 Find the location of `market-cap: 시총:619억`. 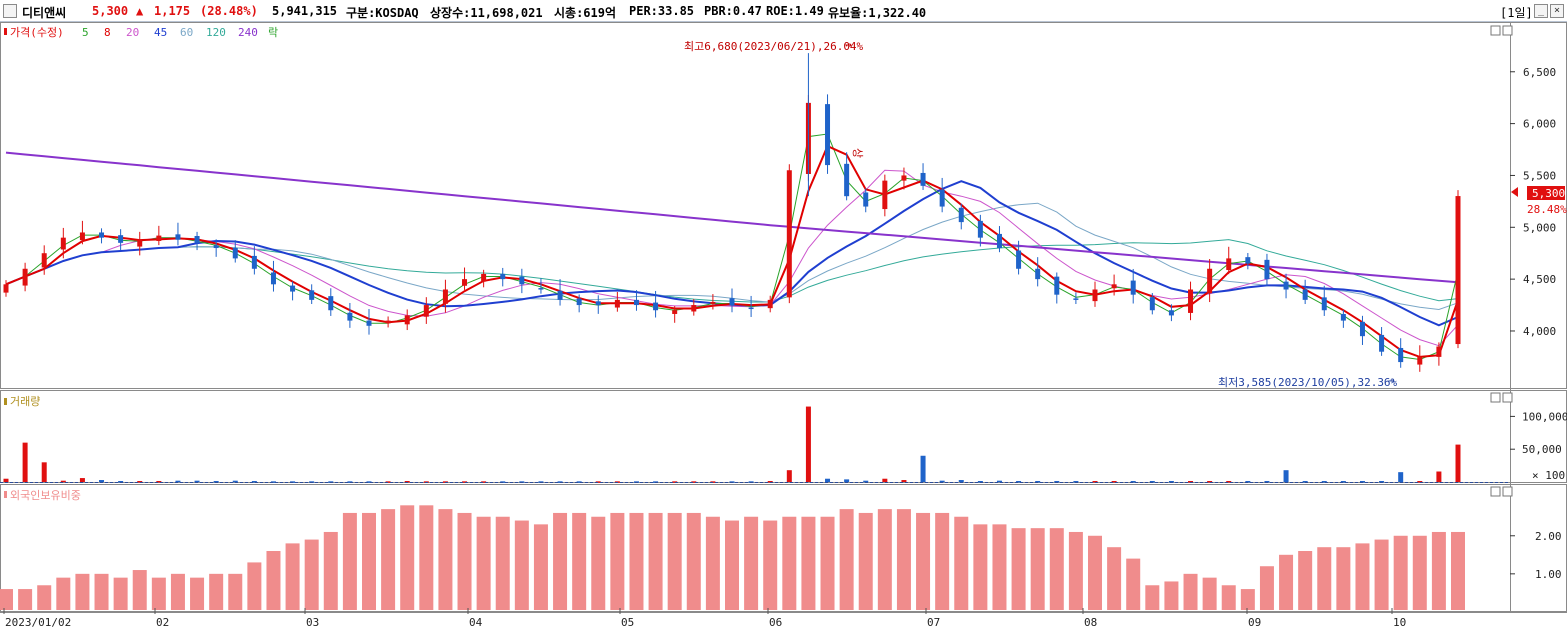

market-cap: 시총:619억 is located at coordinates (585, 13).